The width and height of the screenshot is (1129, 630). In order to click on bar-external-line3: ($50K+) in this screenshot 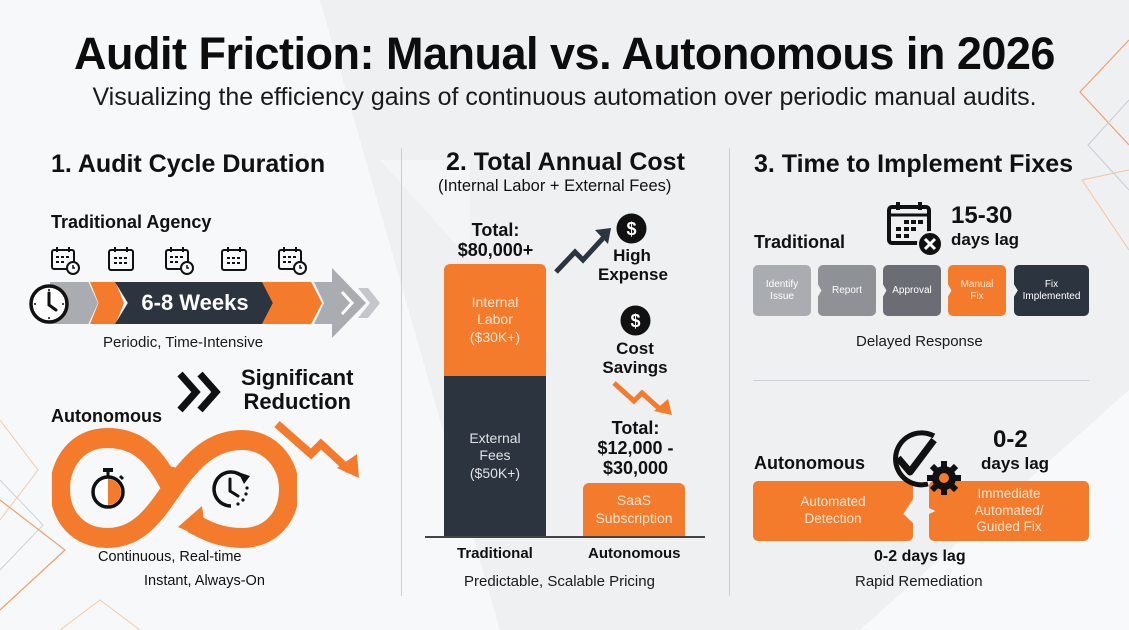, I will do `click(495, 472)`.